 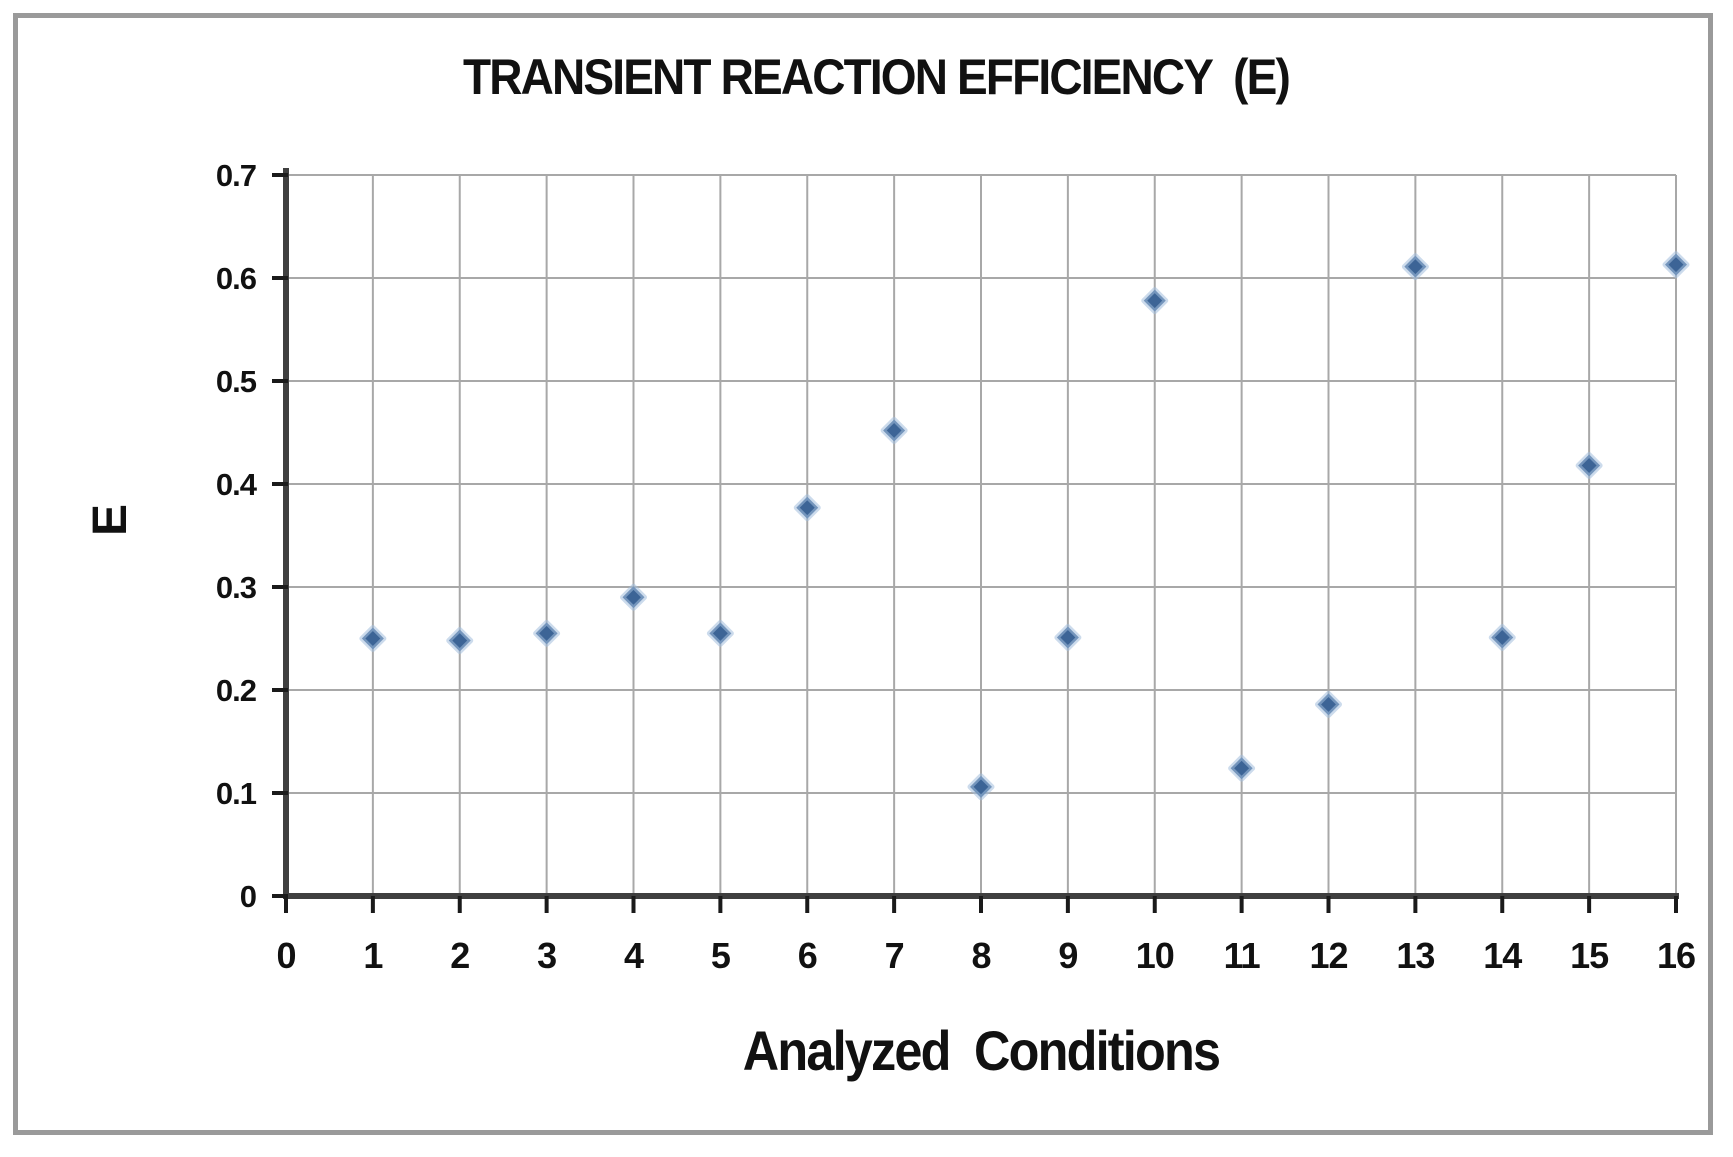 I want to click on y-tick-label: 0.2, so click(x=236, y=690).